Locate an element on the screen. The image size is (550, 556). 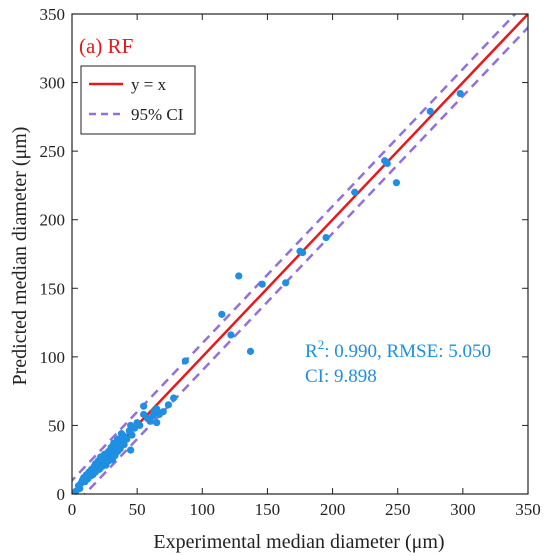
x-tick-label: 0 is located at coordinates (72, 509).